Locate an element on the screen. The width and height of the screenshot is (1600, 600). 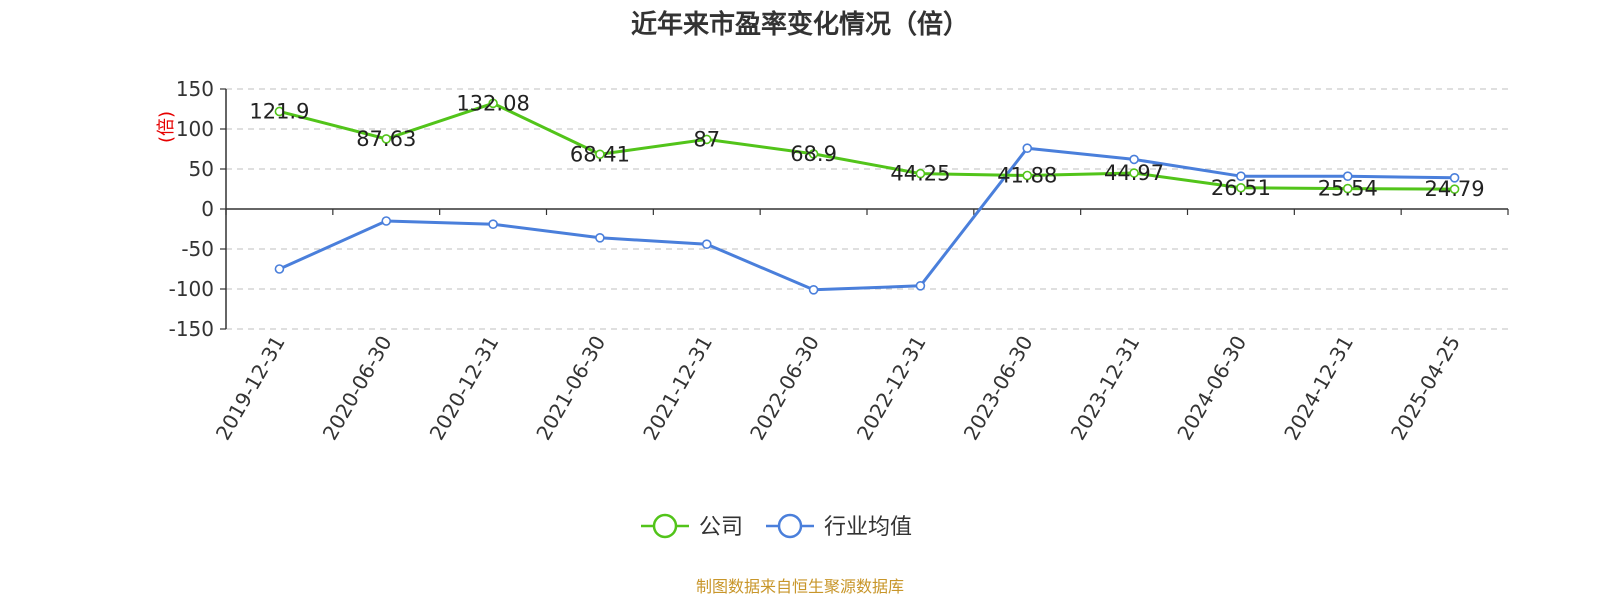
y-tick-label: -150 is located at coordinates (191, 329).